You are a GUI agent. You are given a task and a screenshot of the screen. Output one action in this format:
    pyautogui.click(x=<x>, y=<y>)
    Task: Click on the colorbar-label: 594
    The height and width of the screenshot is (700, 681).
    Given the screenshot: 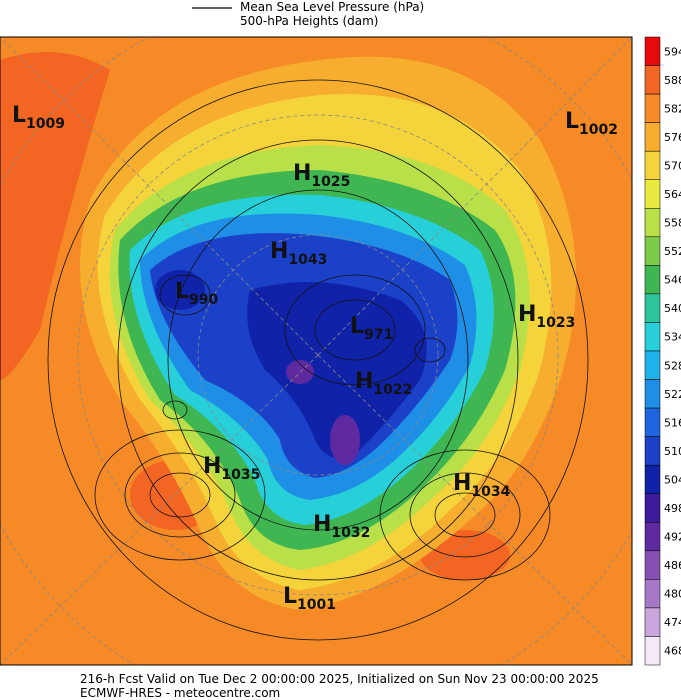 What is the action you would take?
    pyautogui.click(x=672, y=51)
    